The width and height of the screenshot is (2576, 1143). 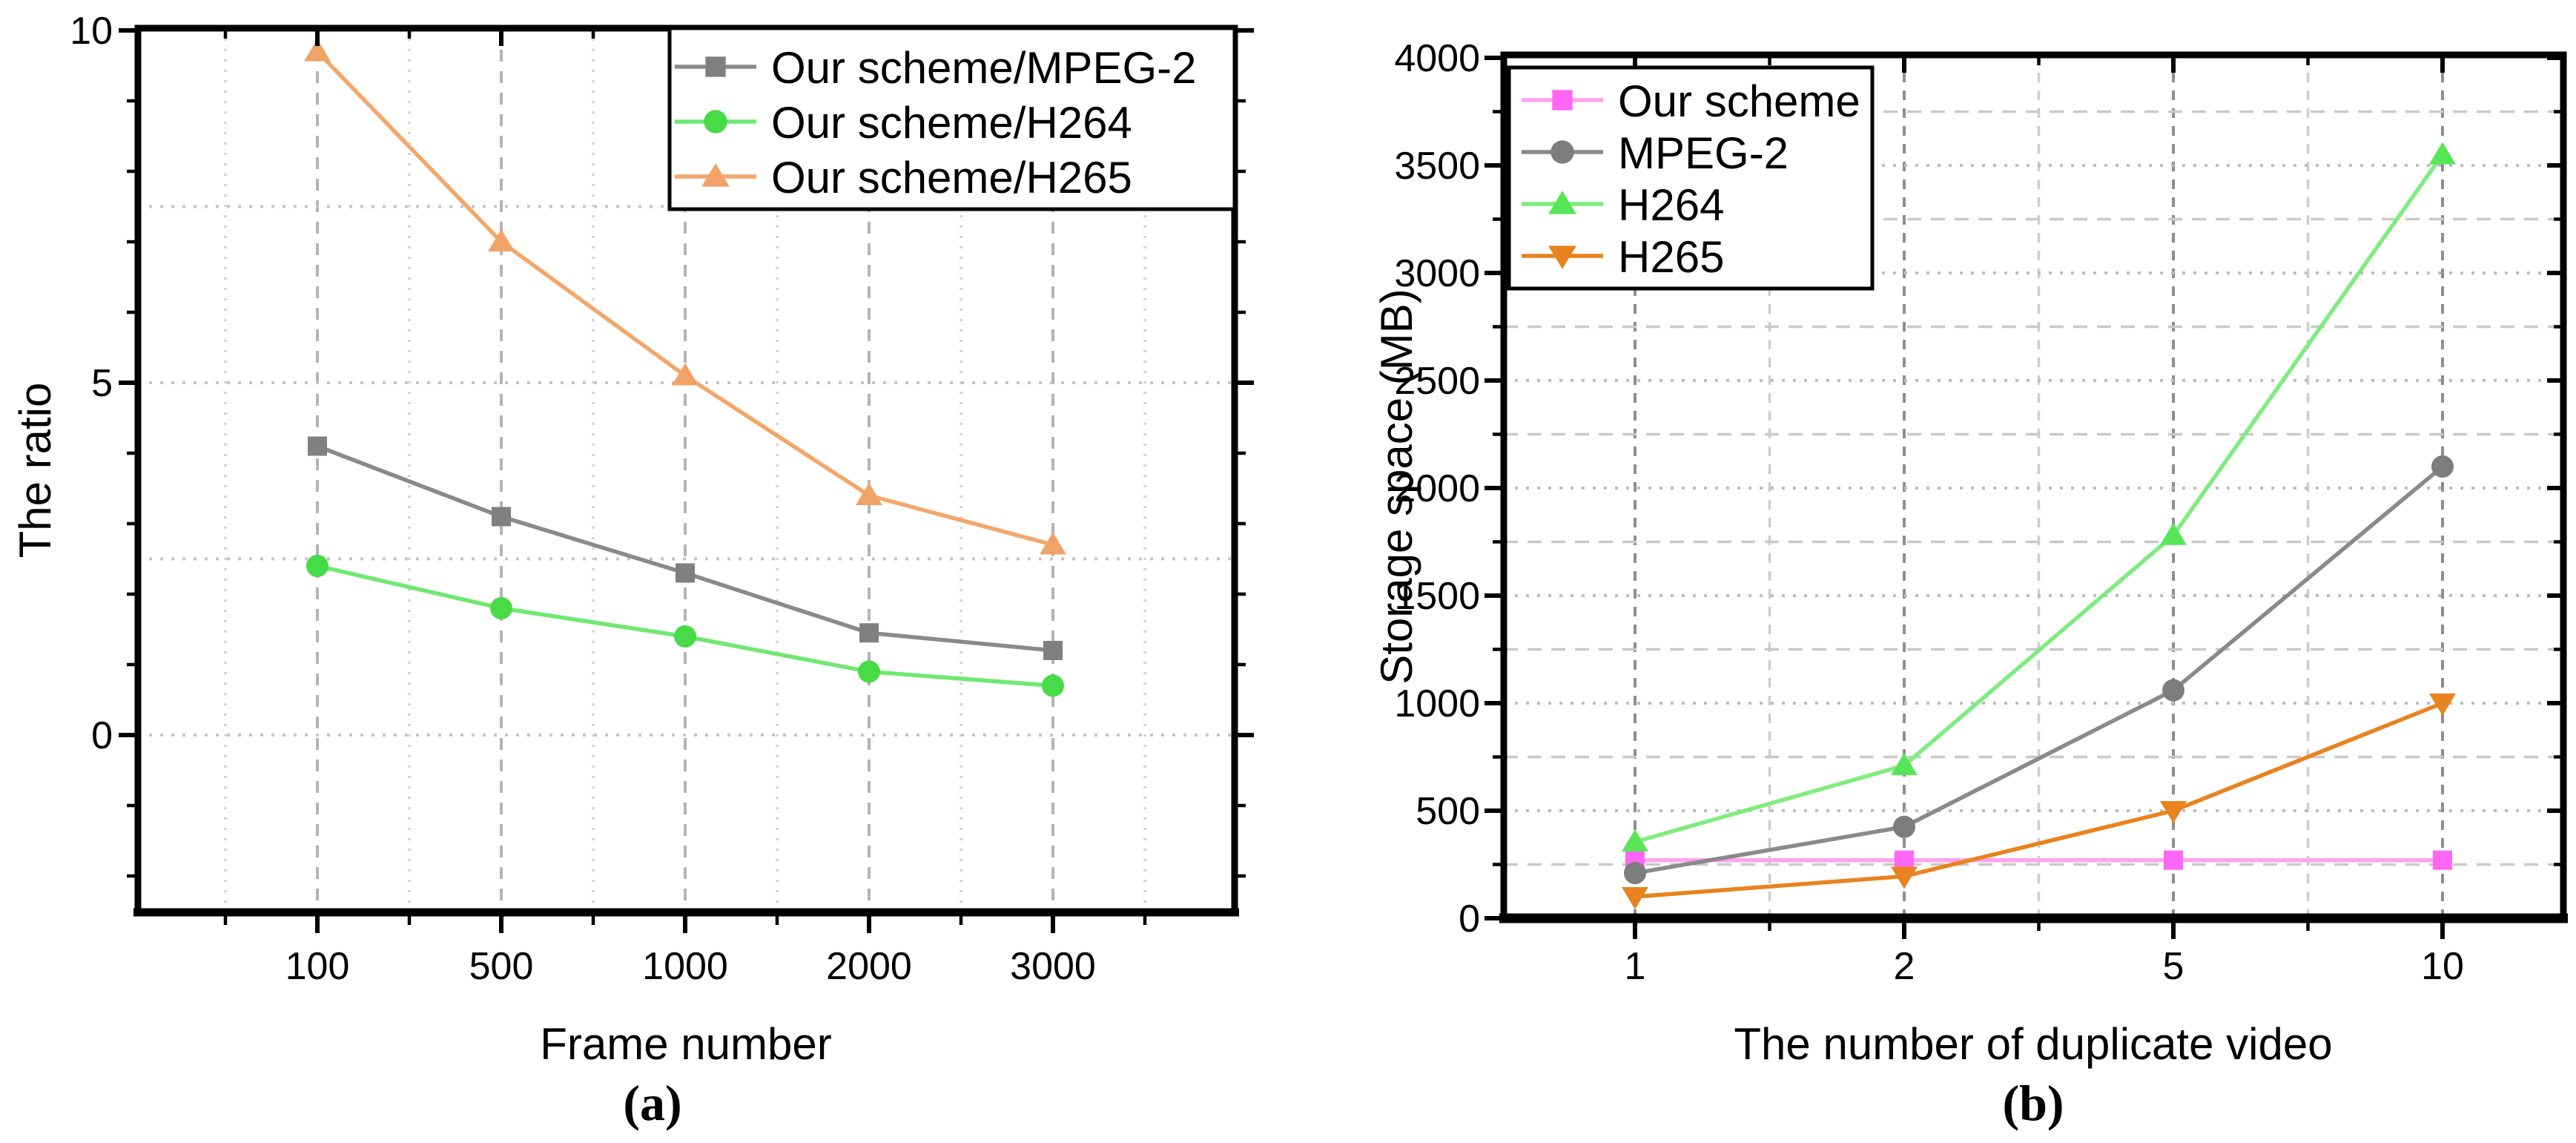 What do you see at coordinates (2044, 1007) in the screenshot?
I see `x-axis-b: 1 2 5 10 The number of duplicate video` at bounding box center [2044, 1007].